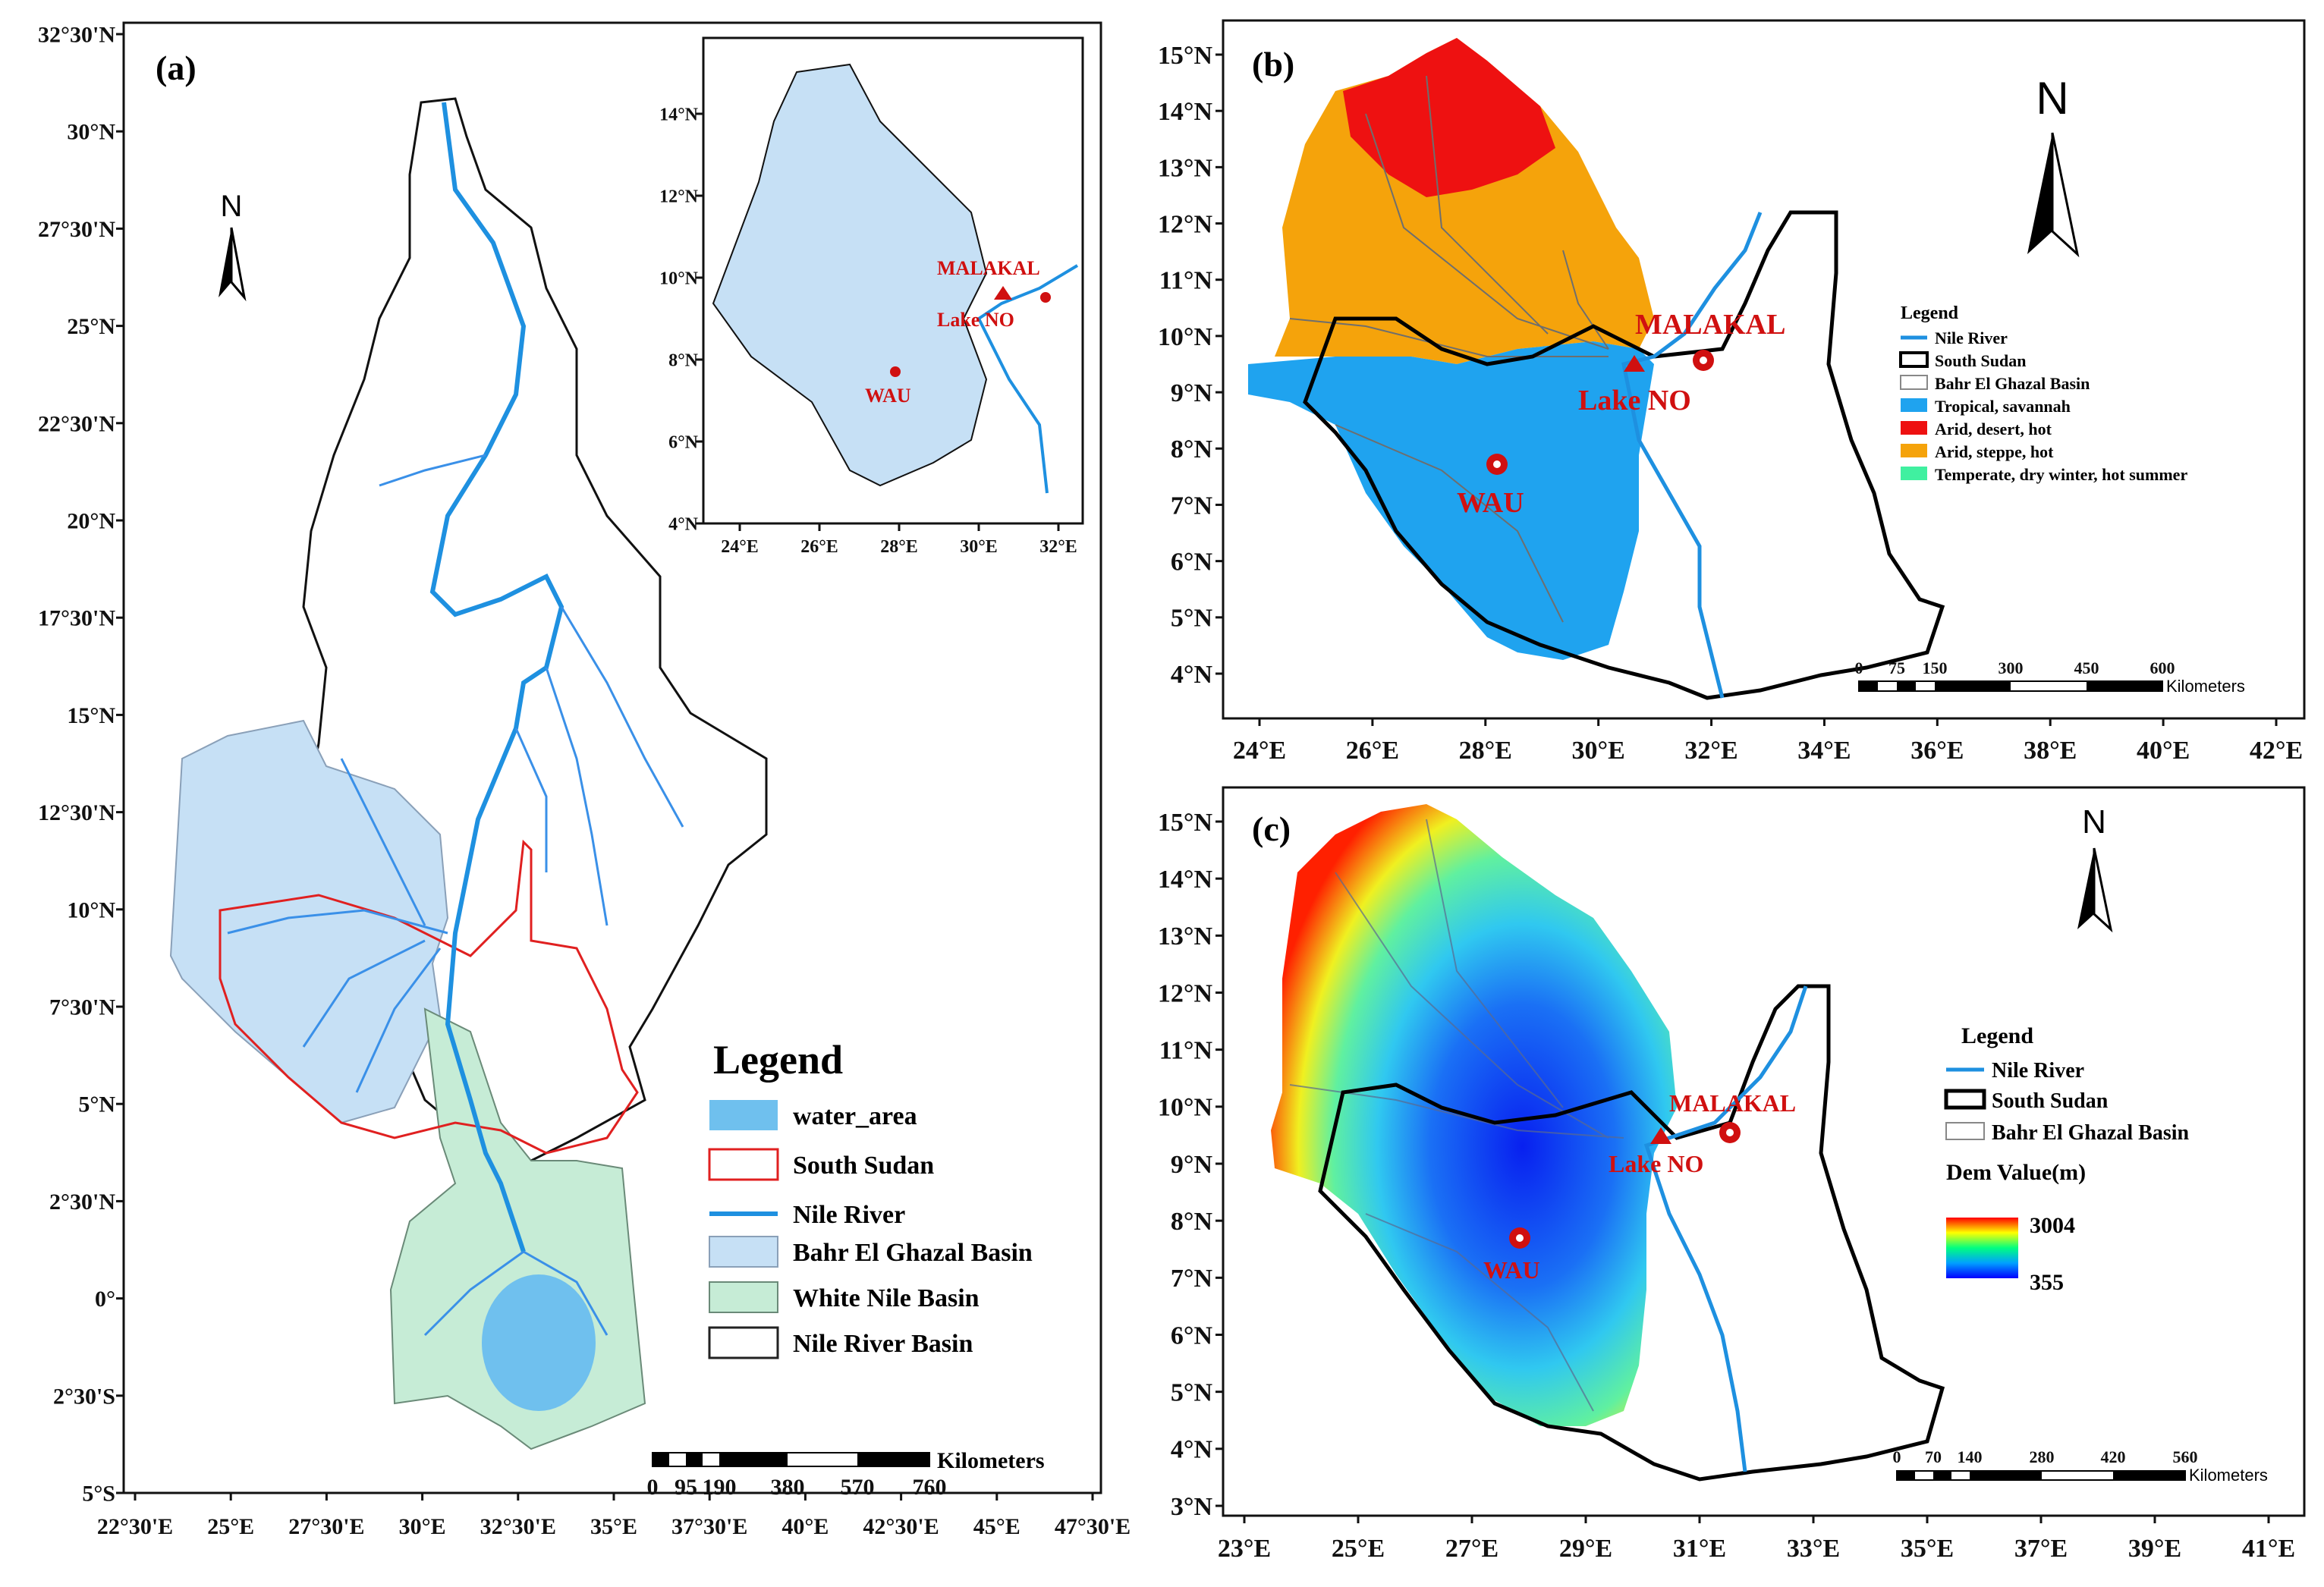  What do you see at coordinates (1933, 1456) in the screenshot?
I see `c-scale-value: 70` at bounding box center [1933, 1456].